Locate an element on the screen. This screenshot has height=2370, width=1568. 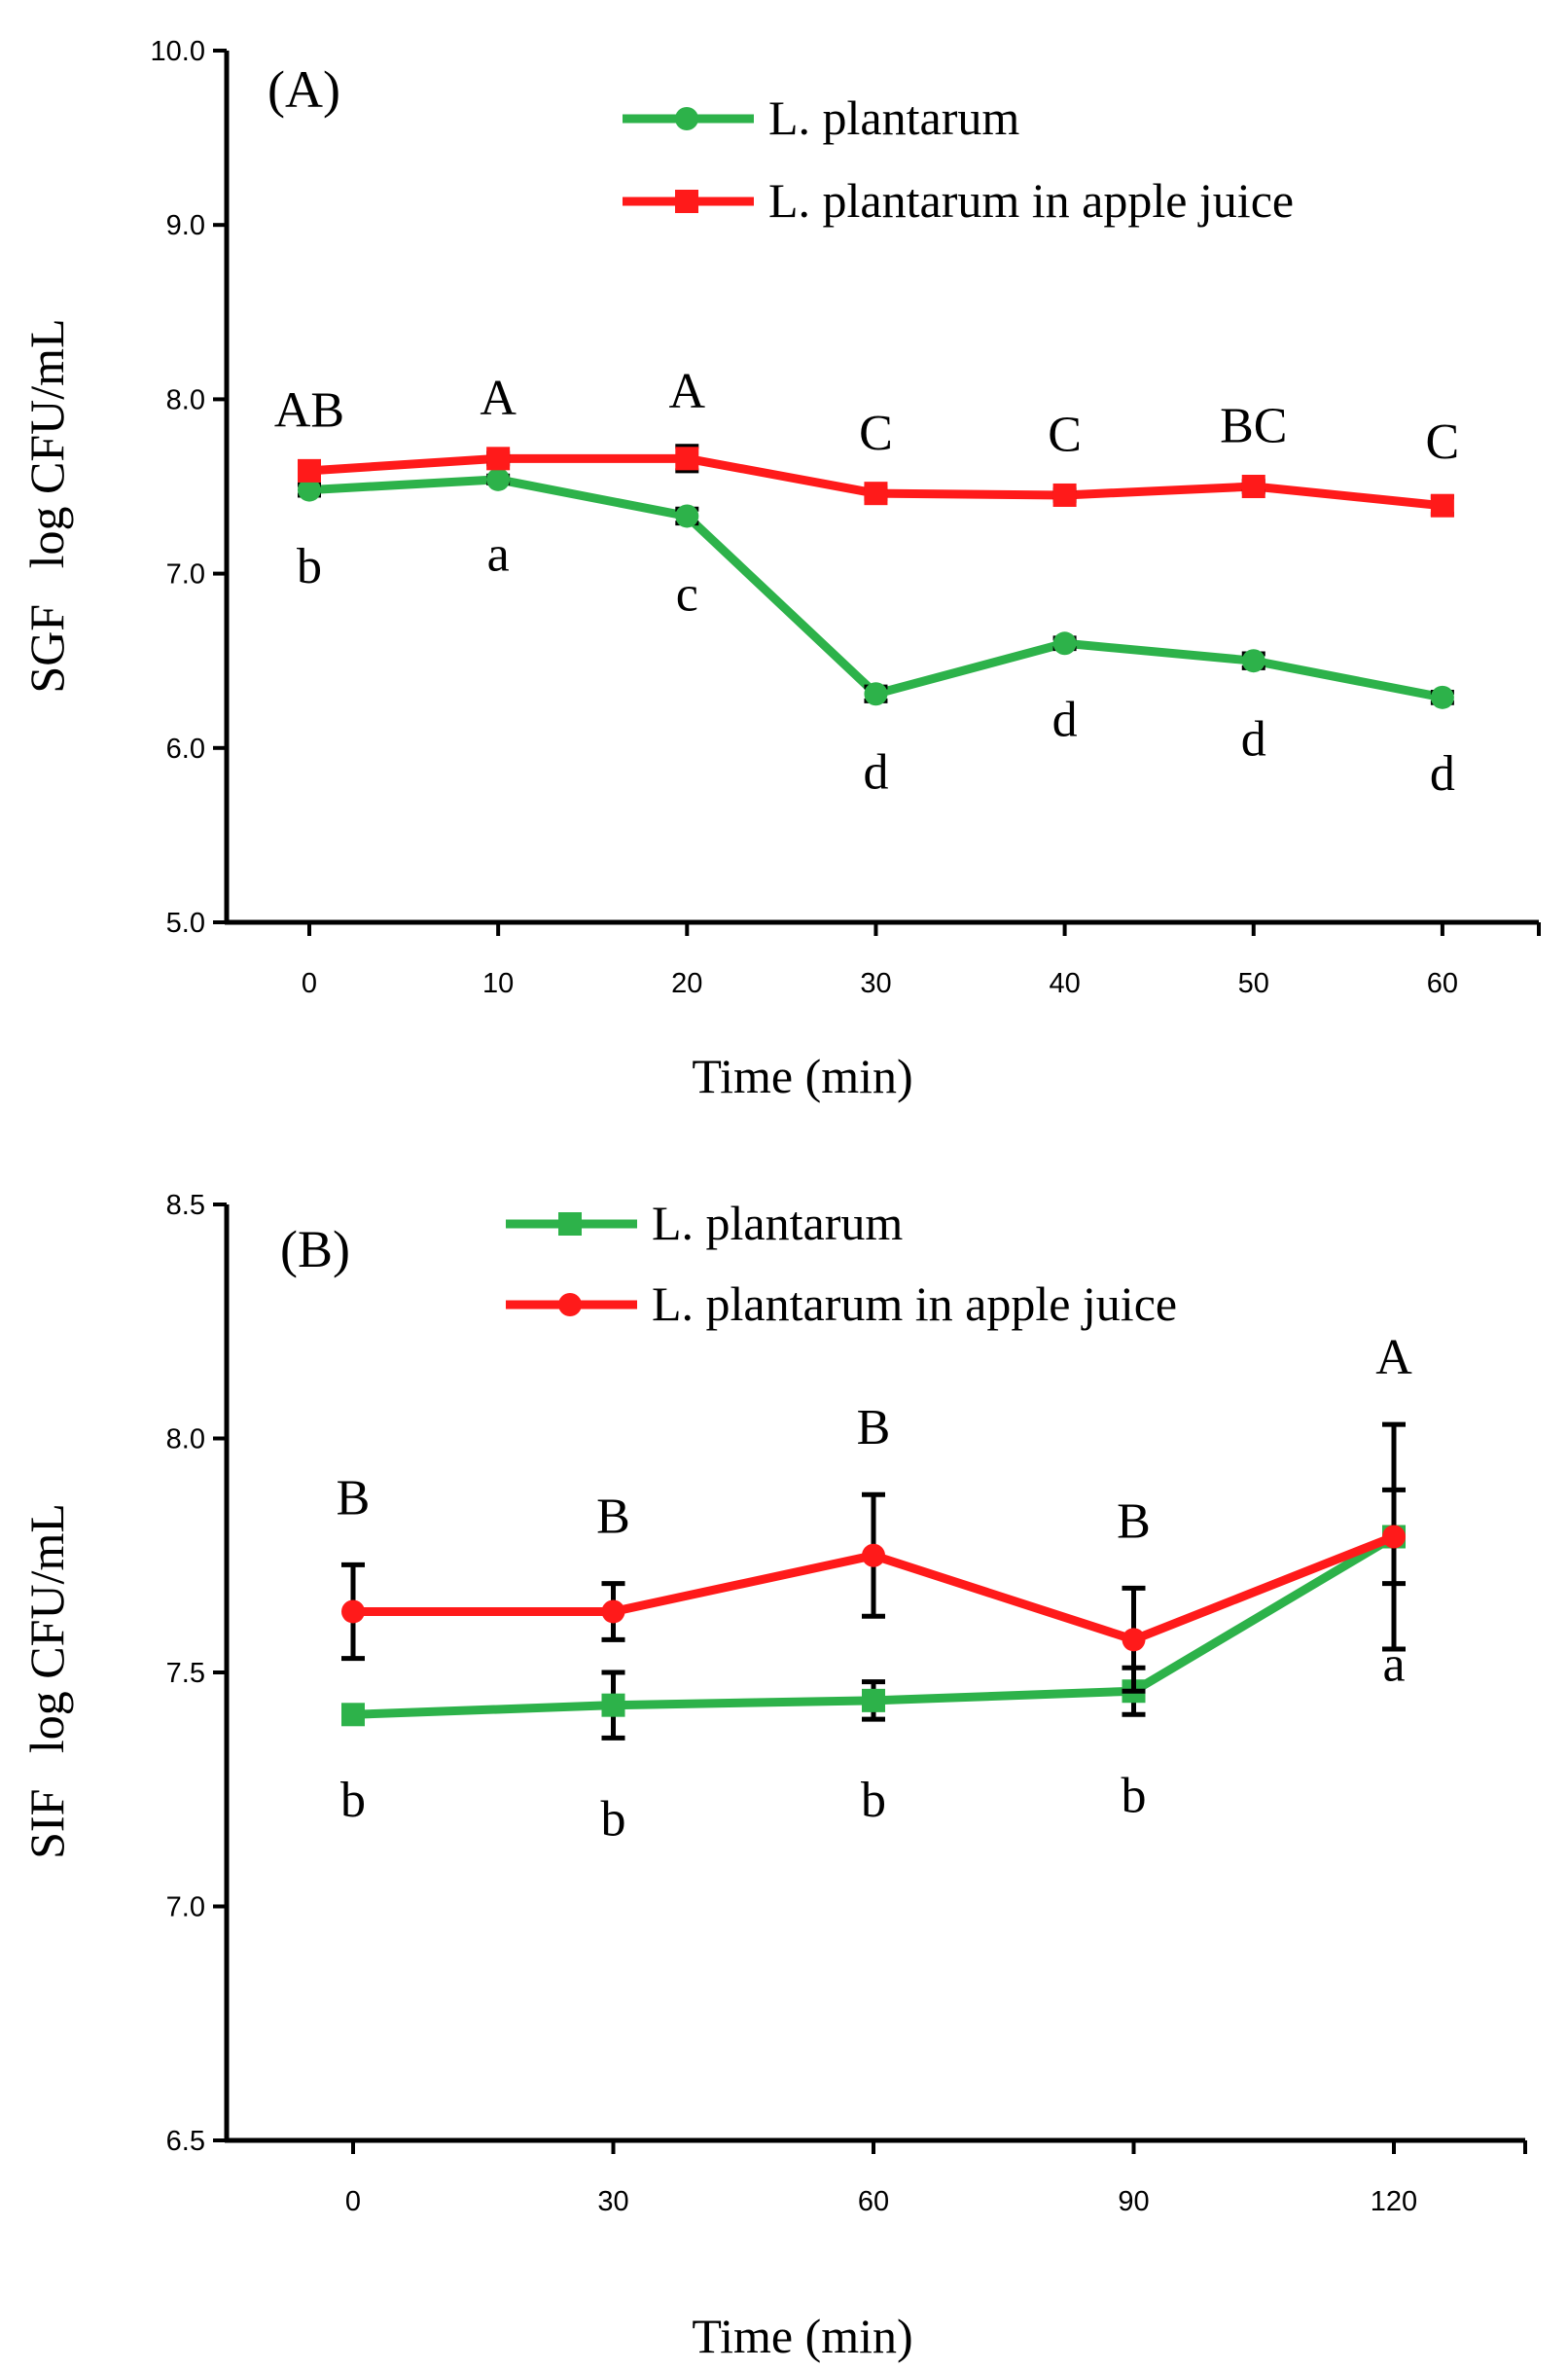
y-tick-label: 7.0 is located at coordinates (186, 575).